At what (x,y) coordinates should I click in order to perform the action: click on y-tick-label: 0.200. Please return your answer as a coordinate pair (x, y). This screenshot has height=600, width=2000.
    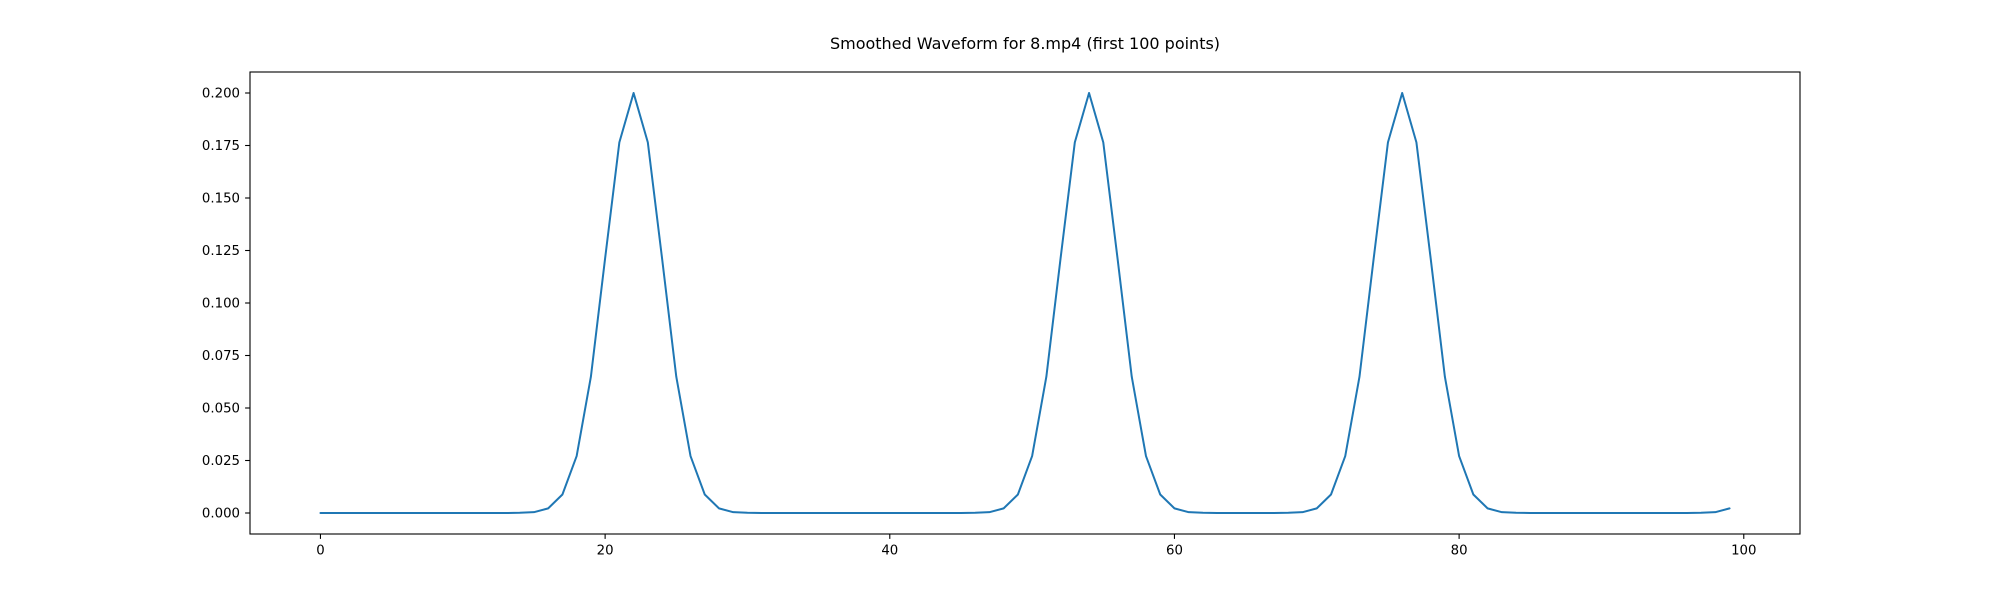
    Looking at the image, I should click on (221, 94).